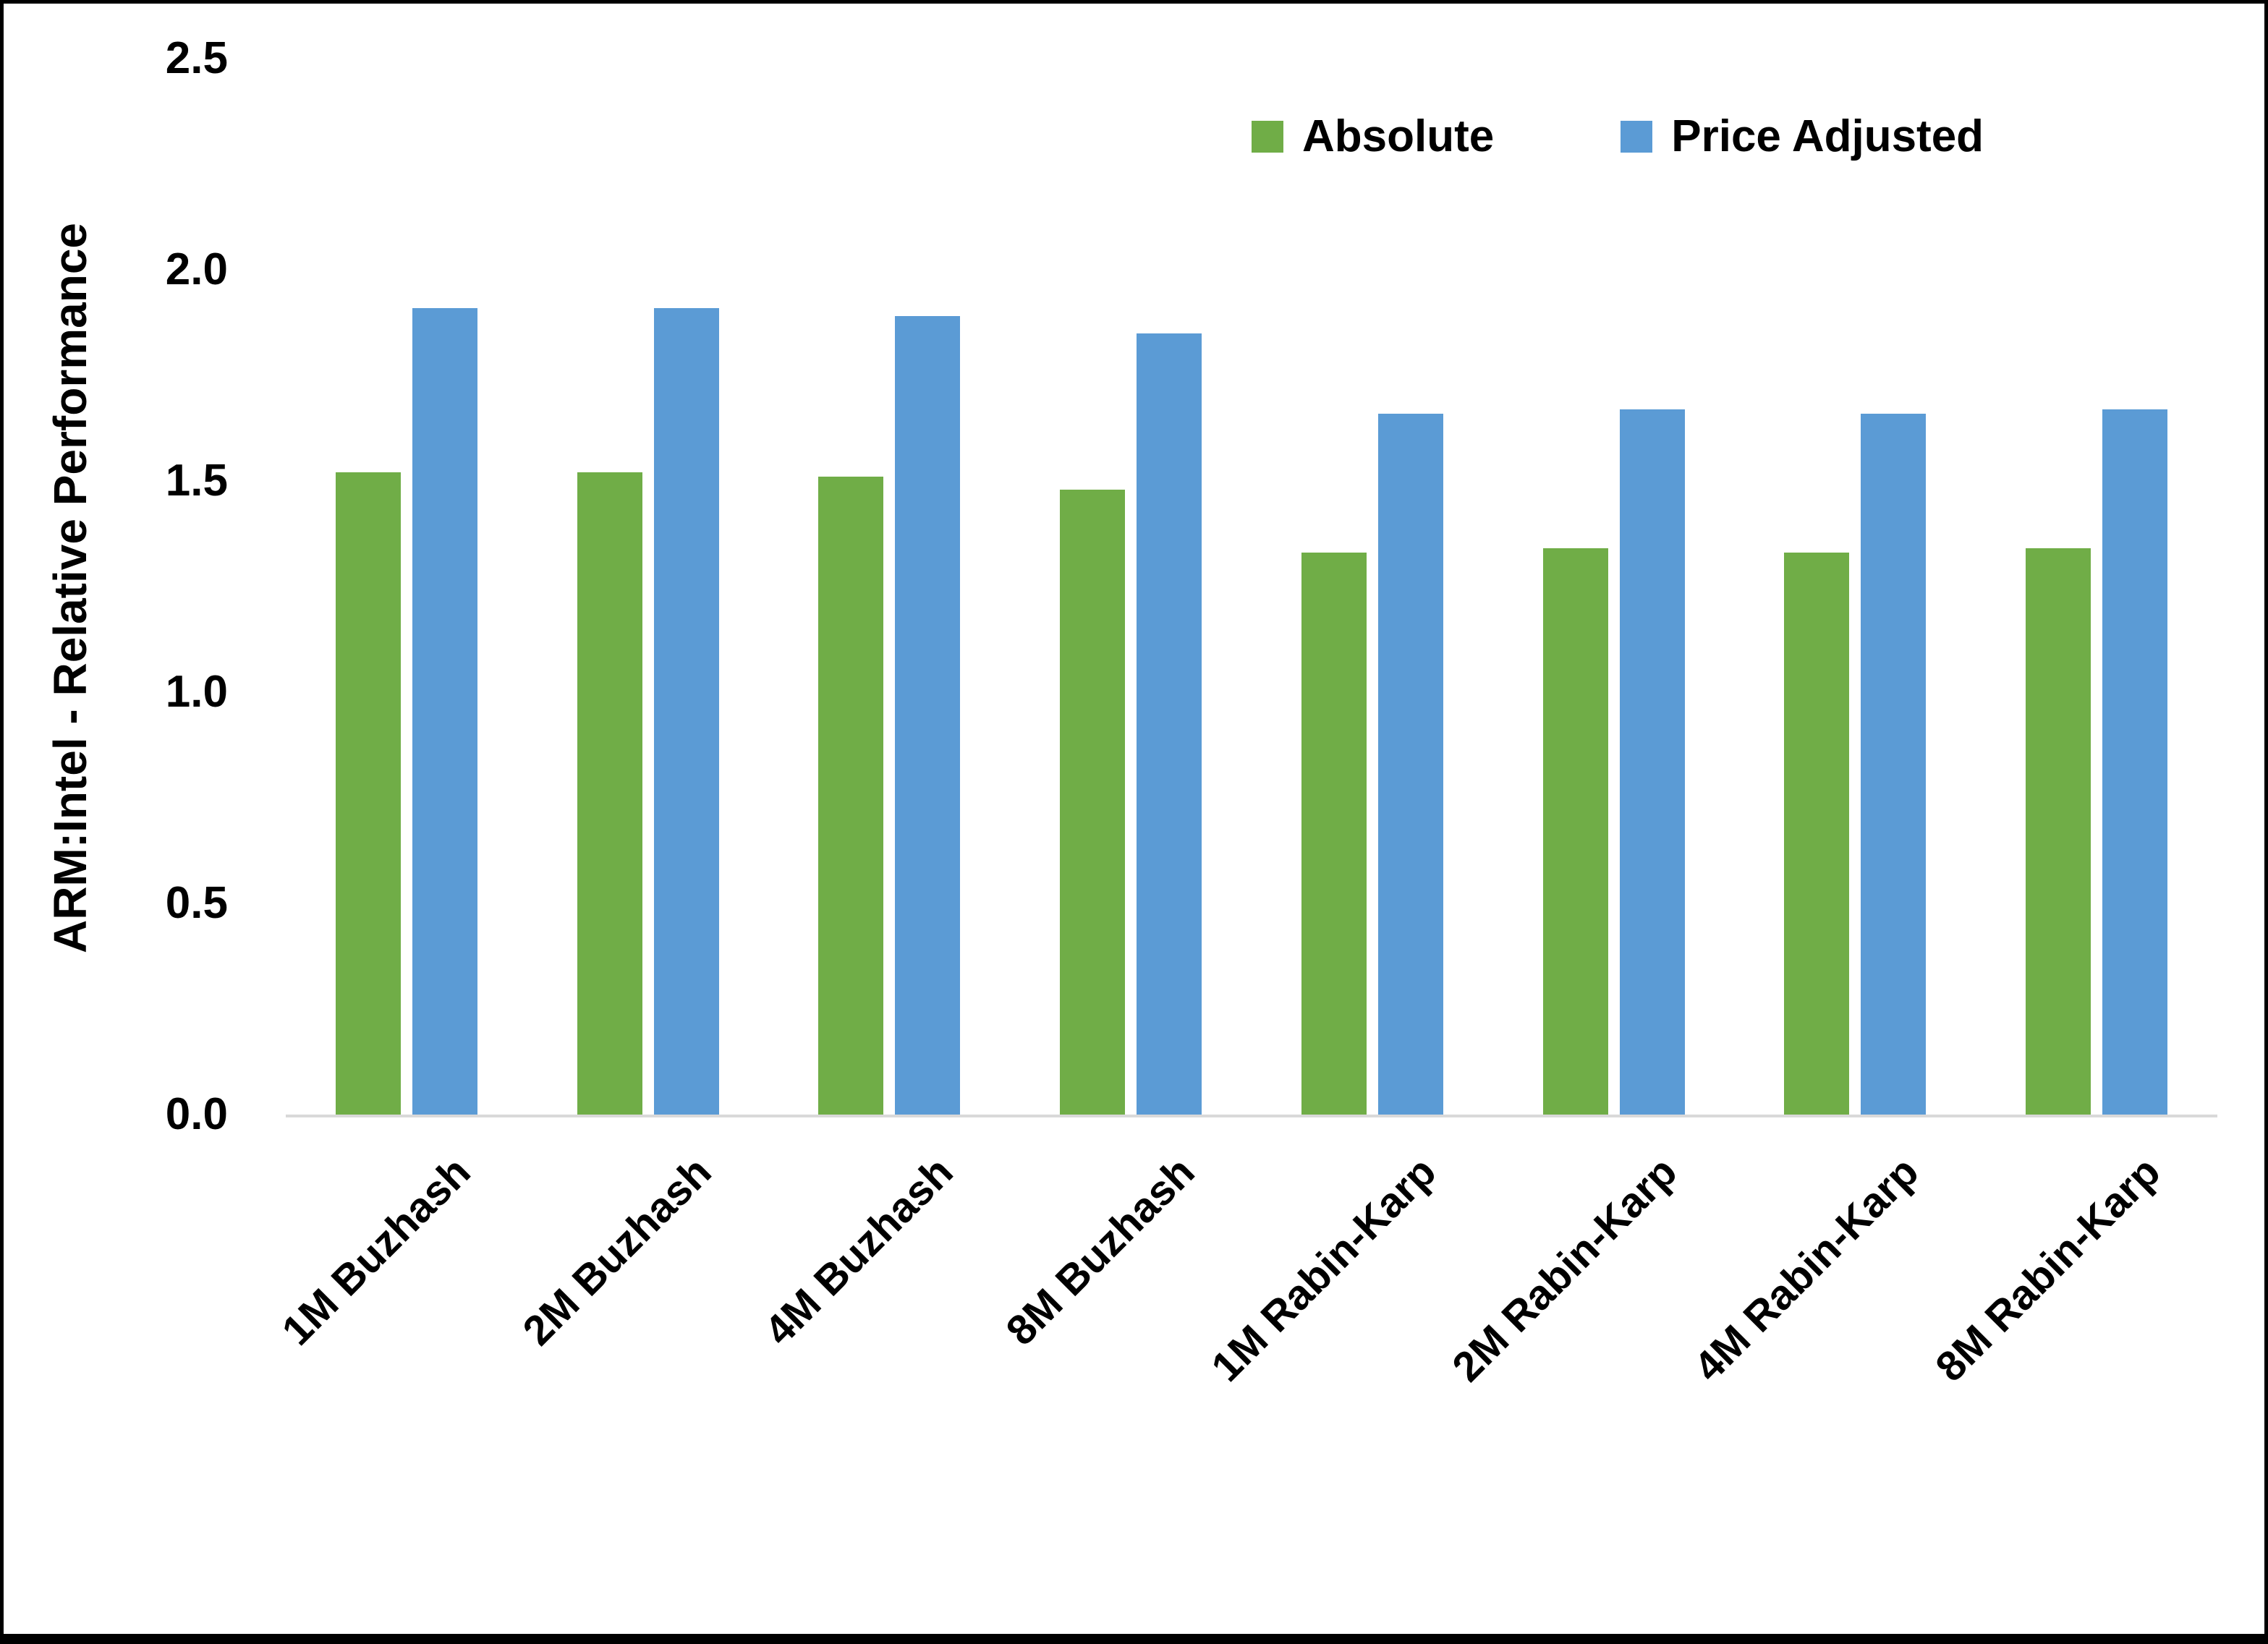 The image size is (2268, 1644). Describe the element at coordinates (196, 481) in the screenshot. I see `y-tick-label: 1.5` at that location.